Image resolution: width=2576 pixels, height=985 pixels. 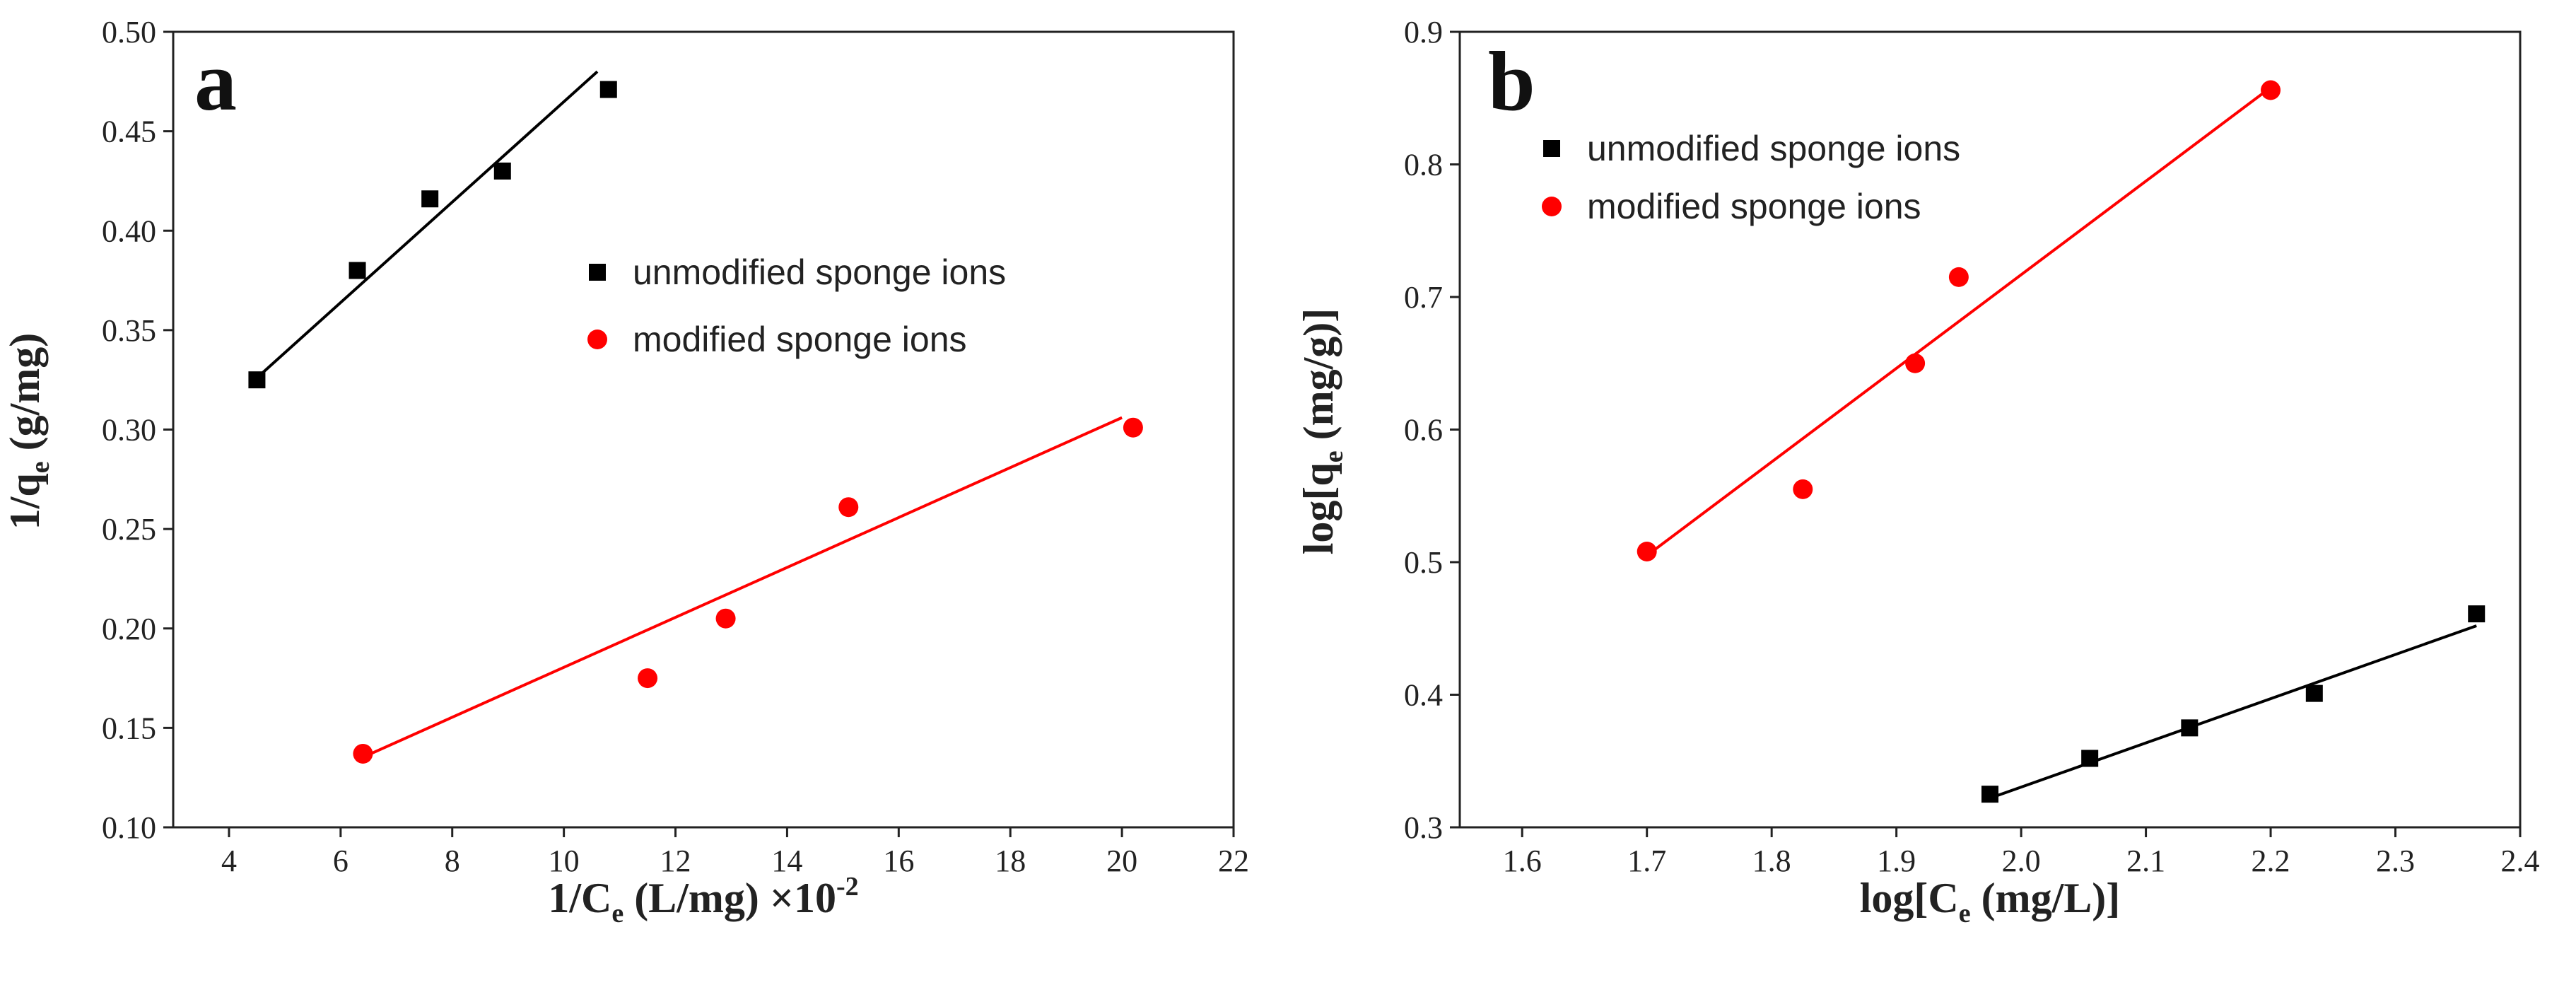 I want to click on x-axis-title: 1/Ce (L/mg) ×10-2, so click(x=703, y=900).